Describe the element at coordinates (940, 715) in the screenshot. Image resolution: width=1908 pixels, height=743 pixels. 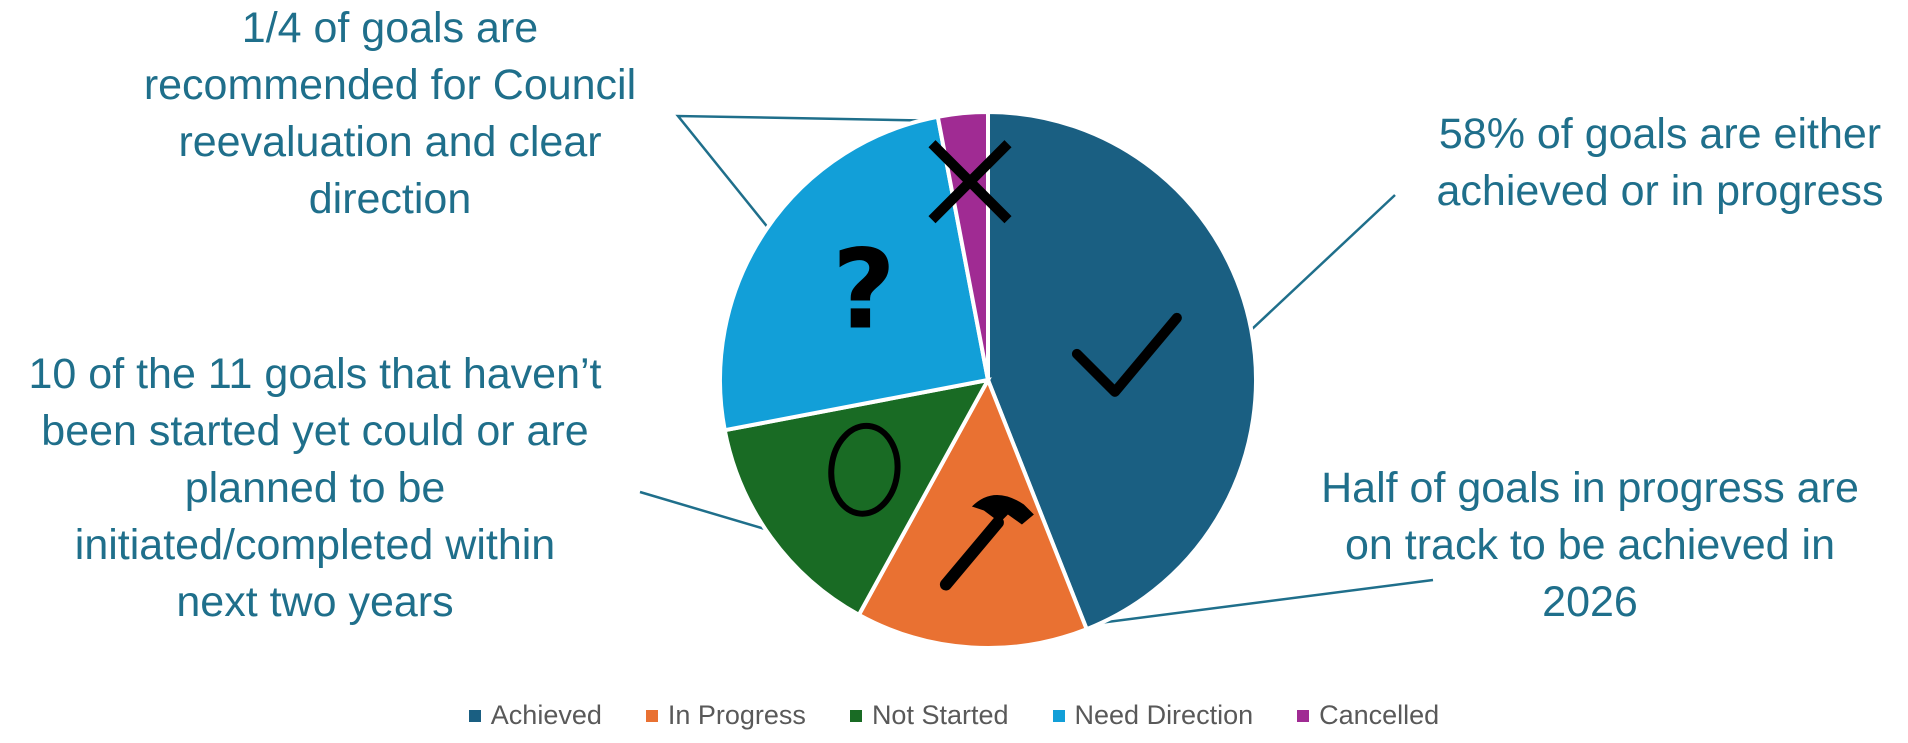
I see `legend-label: Not Started` at that location.